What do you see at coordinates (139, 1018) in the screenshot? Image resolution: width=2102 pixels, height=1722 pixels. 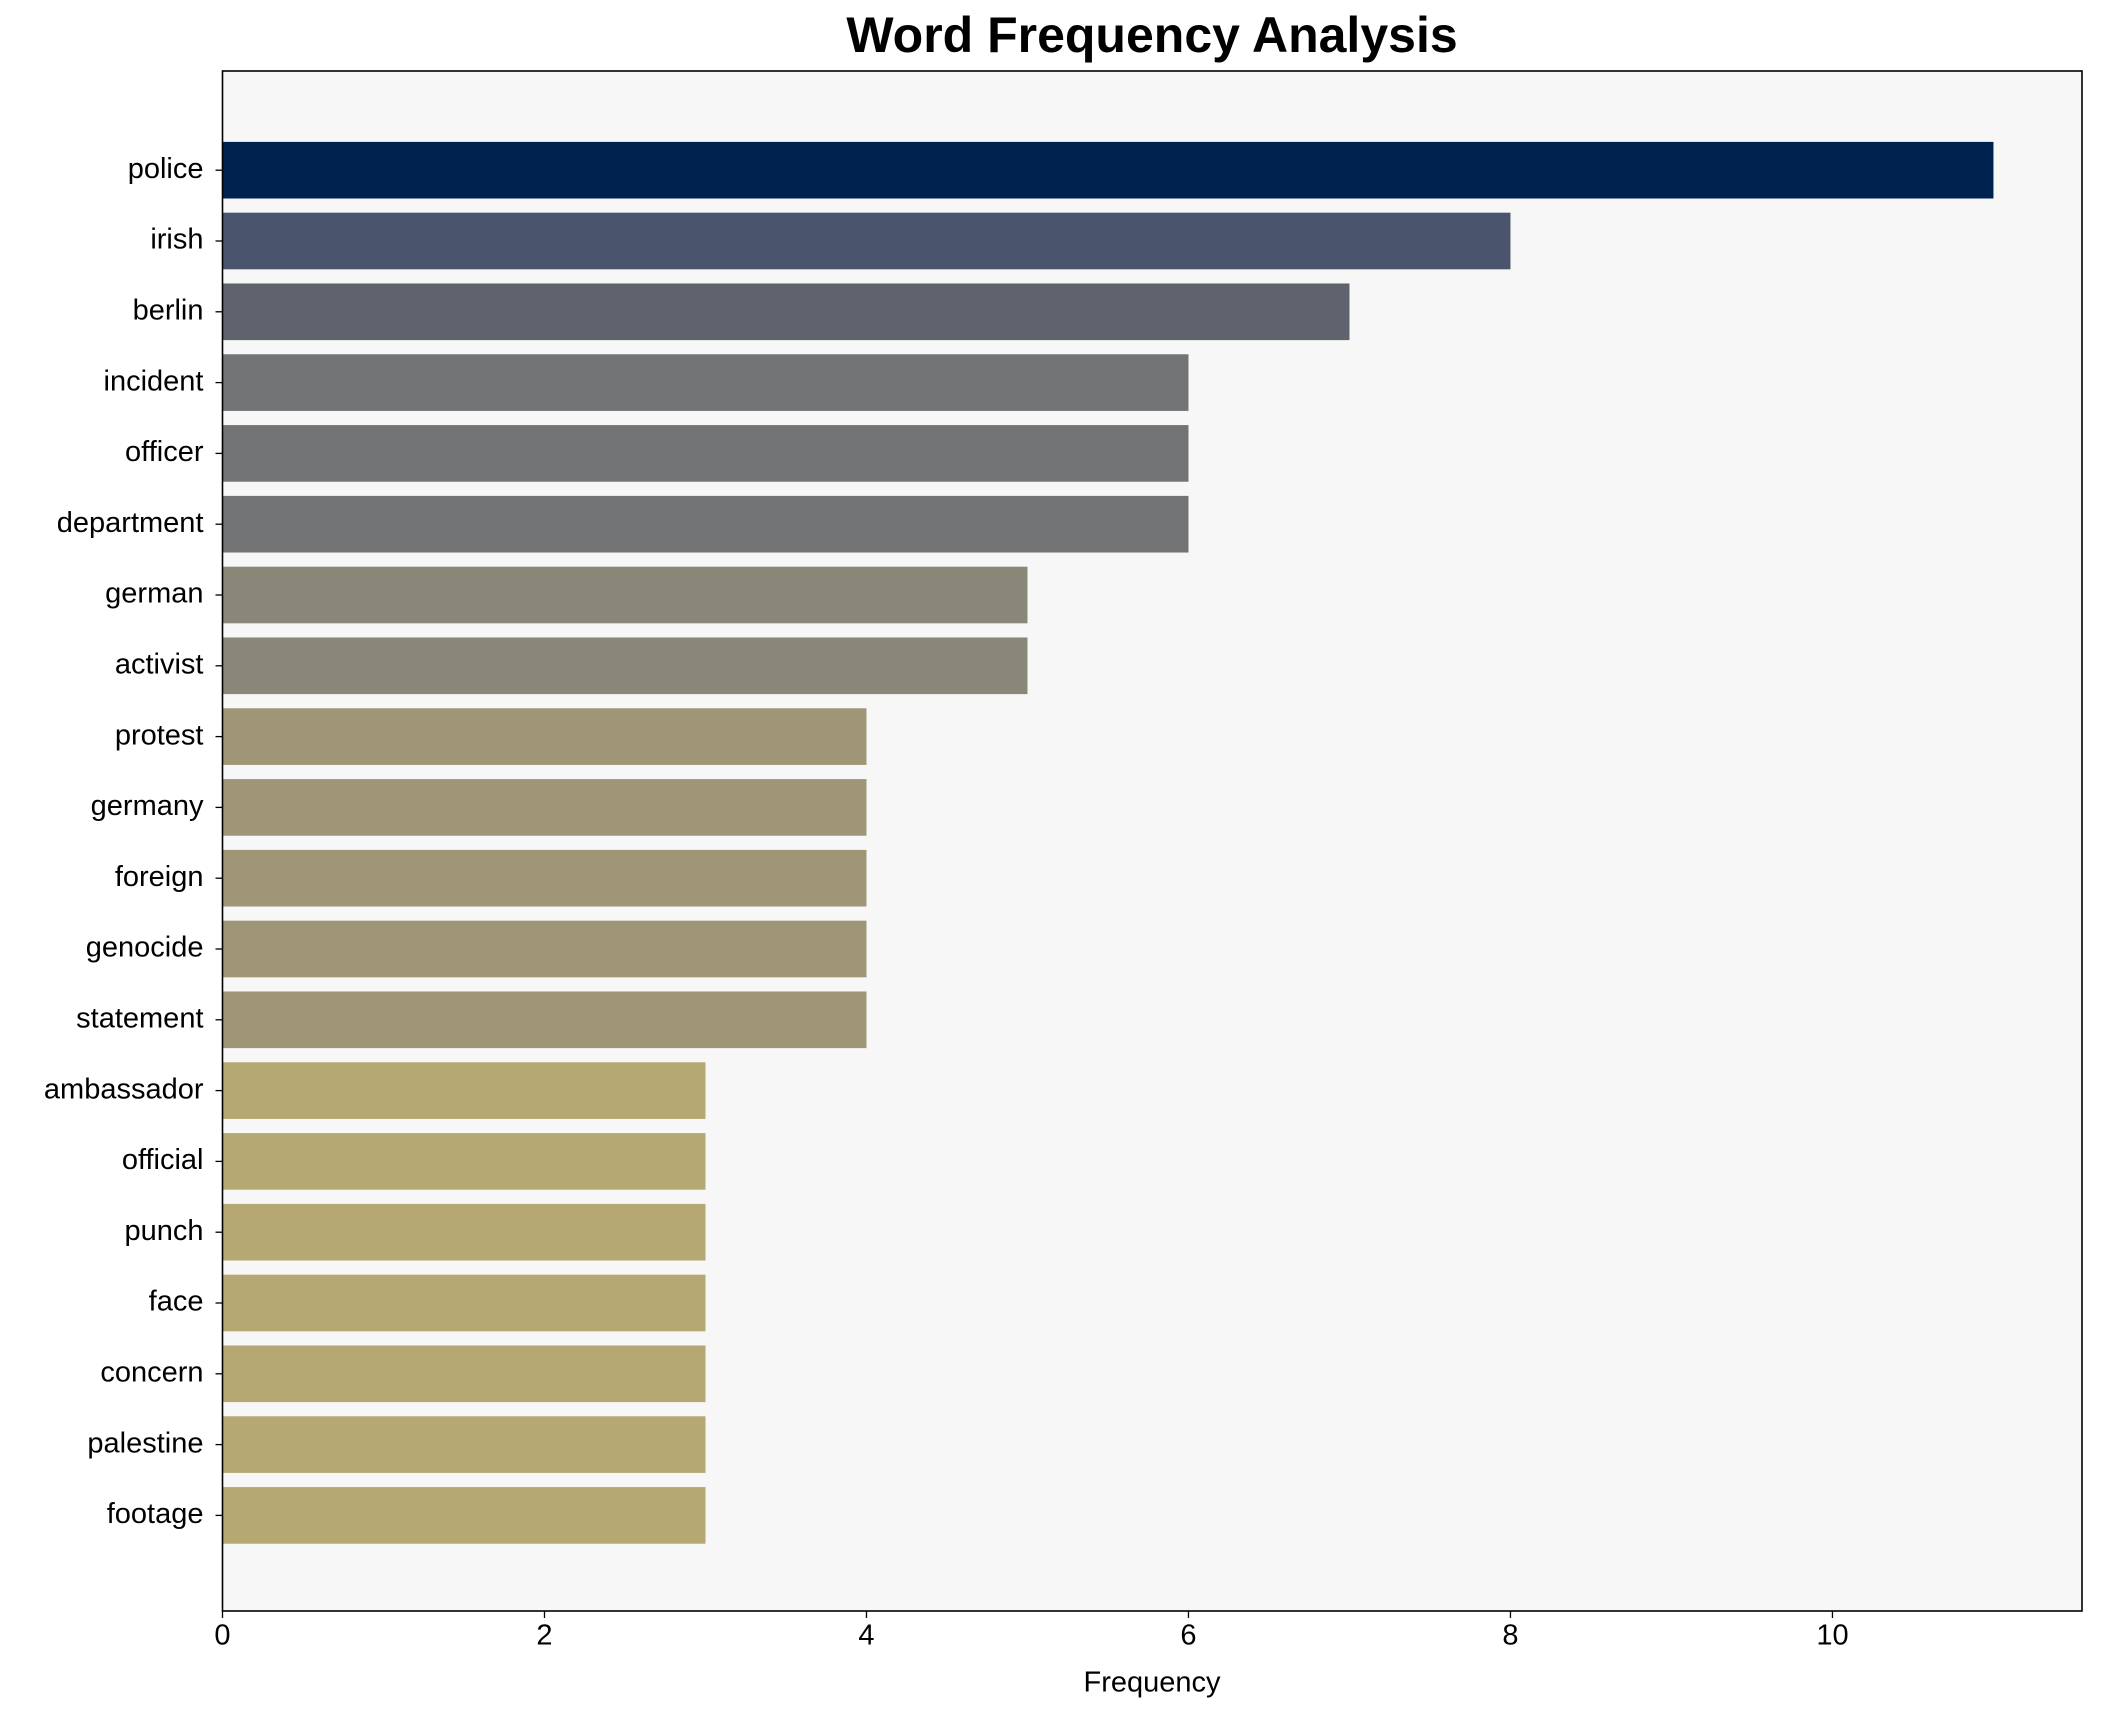 I see `y-tick-label: statement` at bounding box center [139, 1018].